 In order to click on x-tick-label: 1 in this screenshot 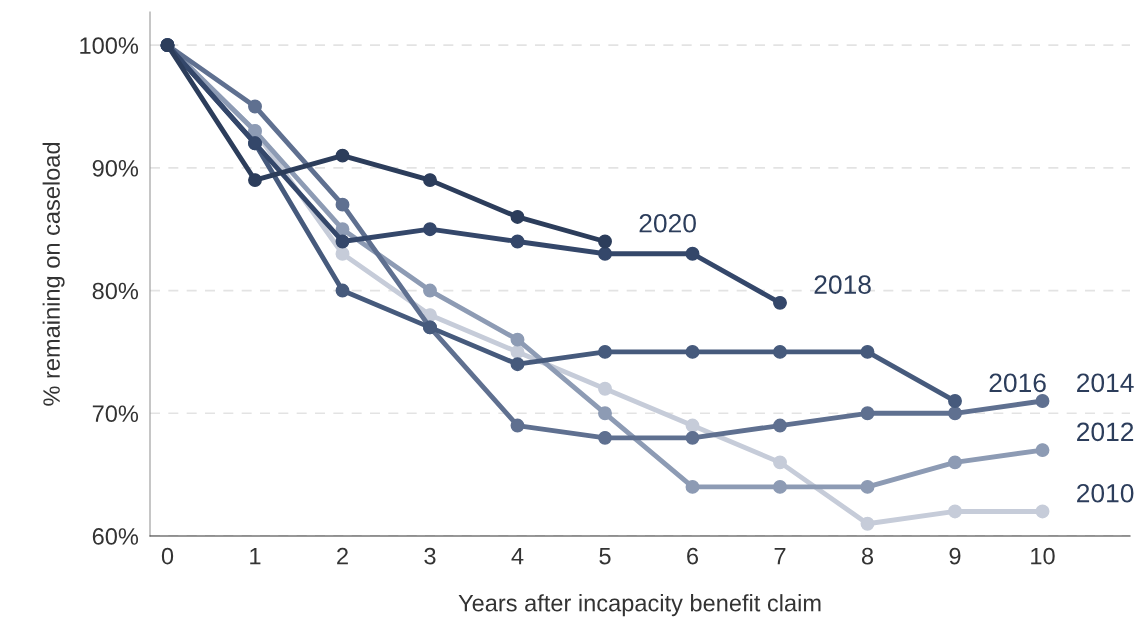, I will do `click(255, 556)`.